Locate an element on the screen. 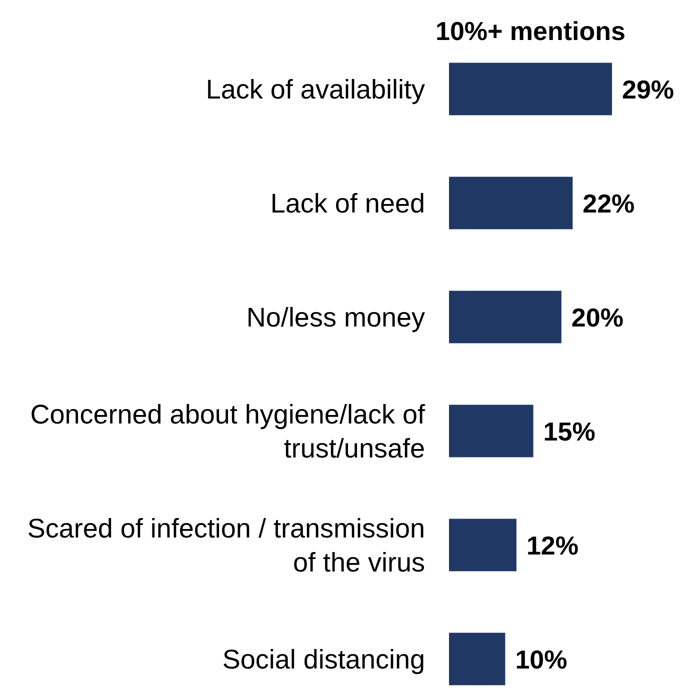 Image resolution: width=681 pixels, height=690 pixels. data-label: 22% is located at coordinates (608, 203).